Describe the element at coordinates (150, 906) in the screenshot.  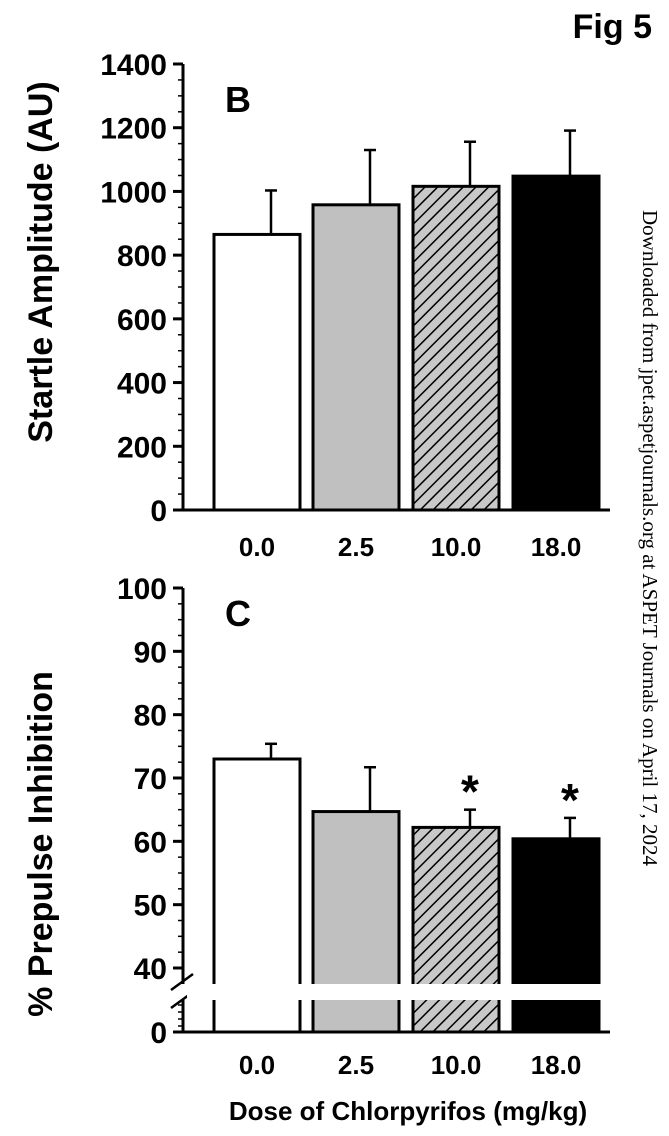
I see `panel-c-y-tick-label: 50` at that location.